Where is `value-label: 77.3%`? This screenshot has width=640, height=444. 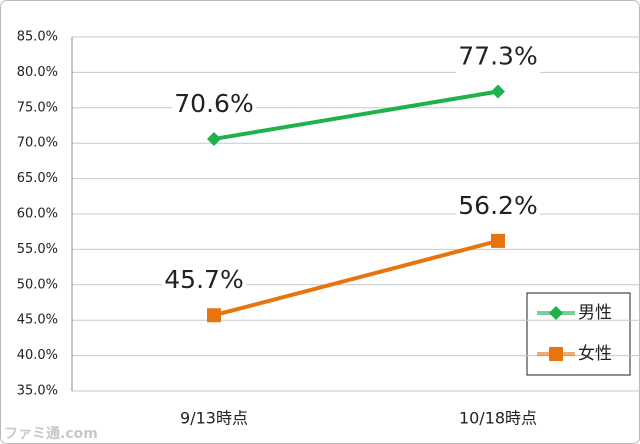
value-label: 77.3% is located at coordinates (497, 56).